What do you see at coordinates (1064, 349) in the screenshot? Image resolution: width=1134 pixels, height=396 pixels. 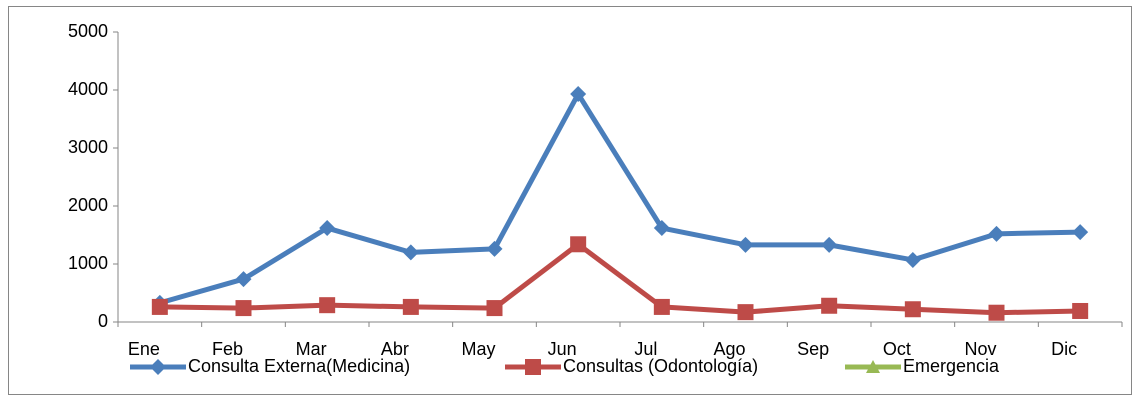 I see `x-tick-label: Dic` at bounding box center [1064, 349].